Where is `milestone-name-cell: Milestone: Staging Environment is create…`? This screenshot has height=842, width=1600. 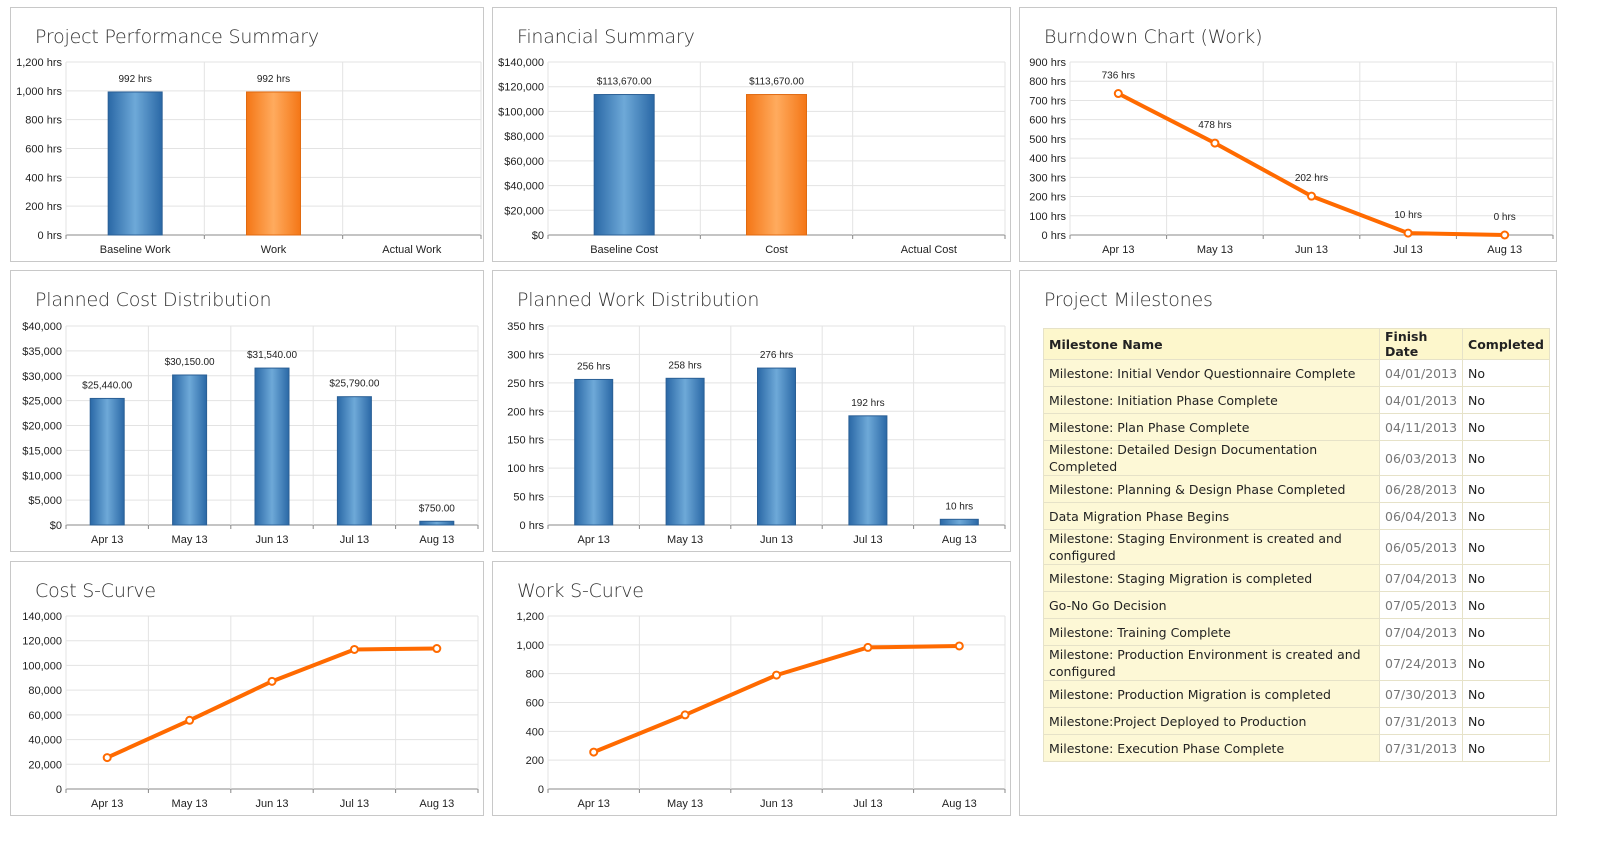 milestone-name-cell: Milestone: Staging Environment is create… is located at coordinates (1211, 547).